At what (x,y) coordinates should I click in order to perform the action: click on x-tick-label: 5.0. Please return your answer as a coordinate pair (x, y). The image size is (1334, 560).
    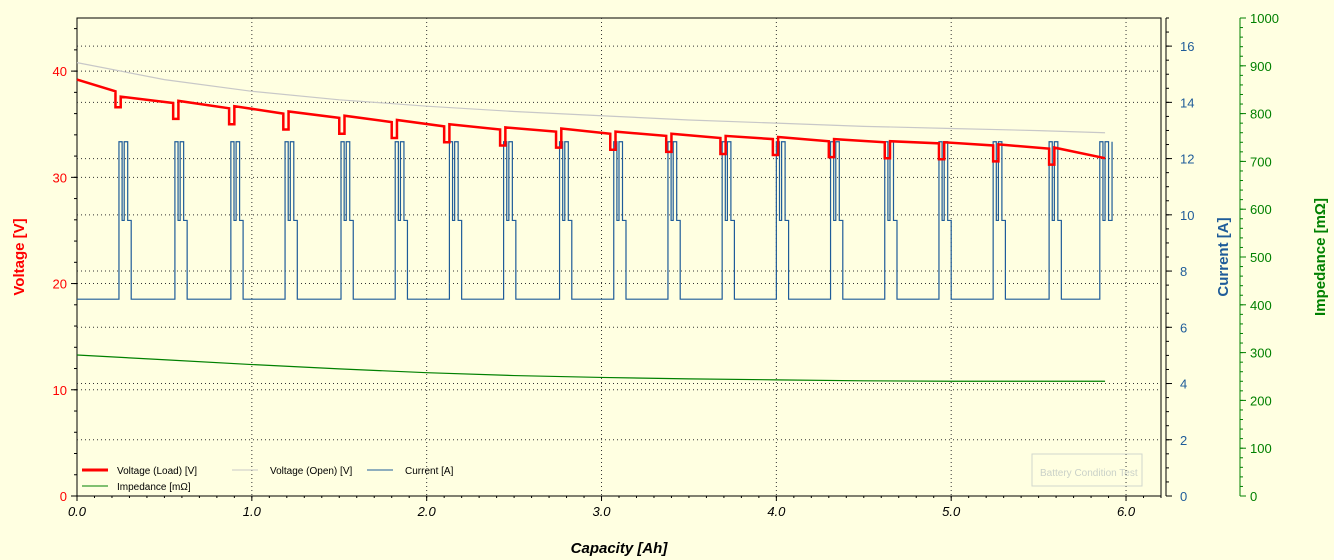
    Looking at the image, I should click on (951, 511).